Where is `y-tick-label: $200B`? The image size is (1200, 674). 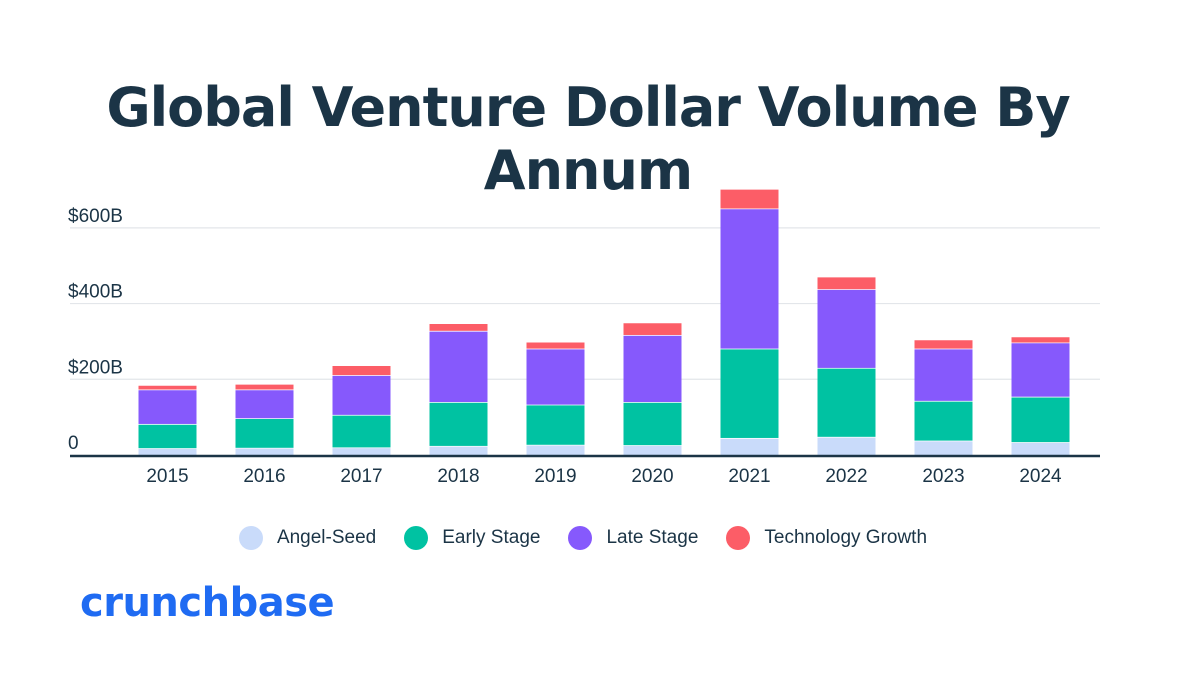 y-tick-label: $200B is located at coordinates (95, 367).